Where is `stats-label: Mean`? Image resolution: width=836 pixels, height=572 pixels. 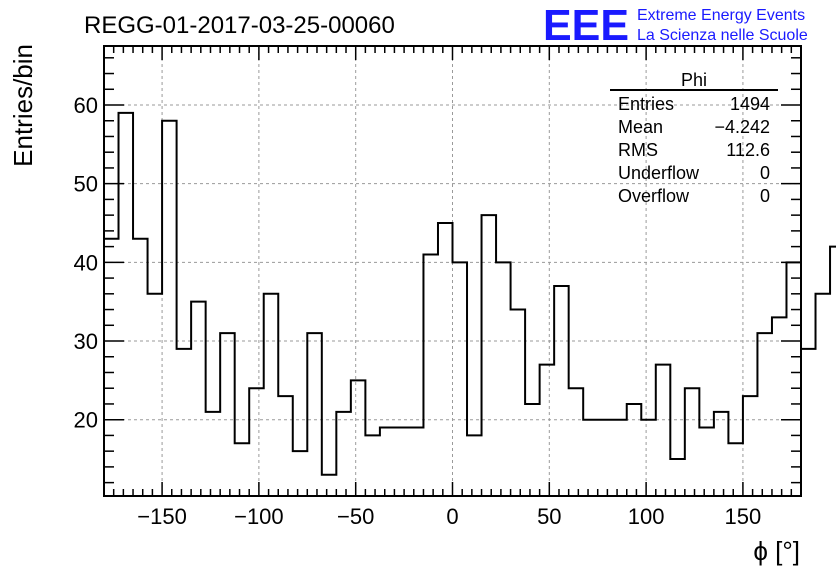
stats-label: Mean is located at coordinates (640, 127).